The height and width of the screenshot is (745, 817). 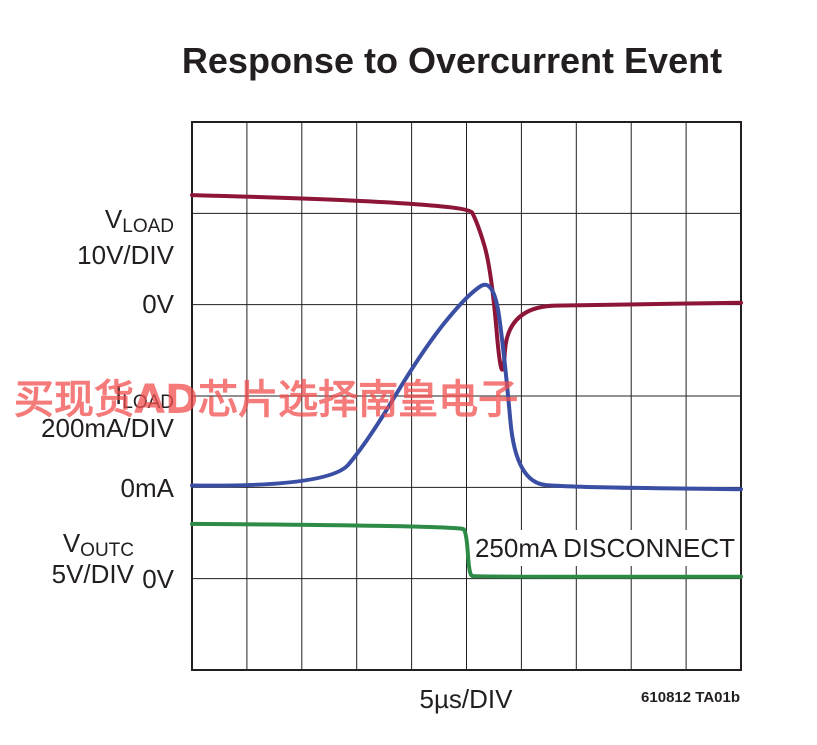 What do you see at coordinates (107, 550) in the screenshot?
I see `channel-name-voutc-sub: OUTC` at bounding box center [107, 550].